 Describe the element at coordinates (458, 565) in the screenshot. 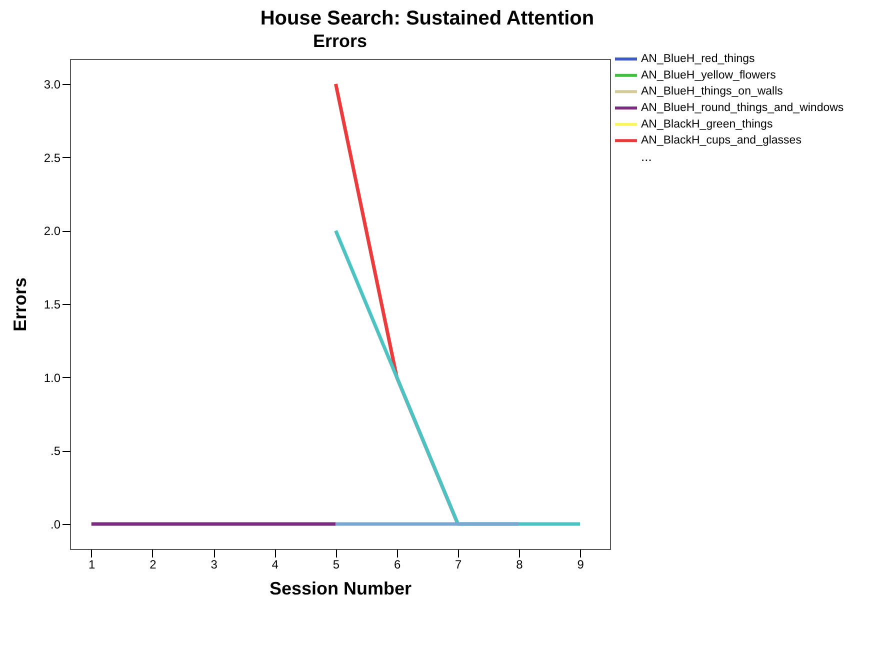

I see `x-tick-label: 7` at that location.